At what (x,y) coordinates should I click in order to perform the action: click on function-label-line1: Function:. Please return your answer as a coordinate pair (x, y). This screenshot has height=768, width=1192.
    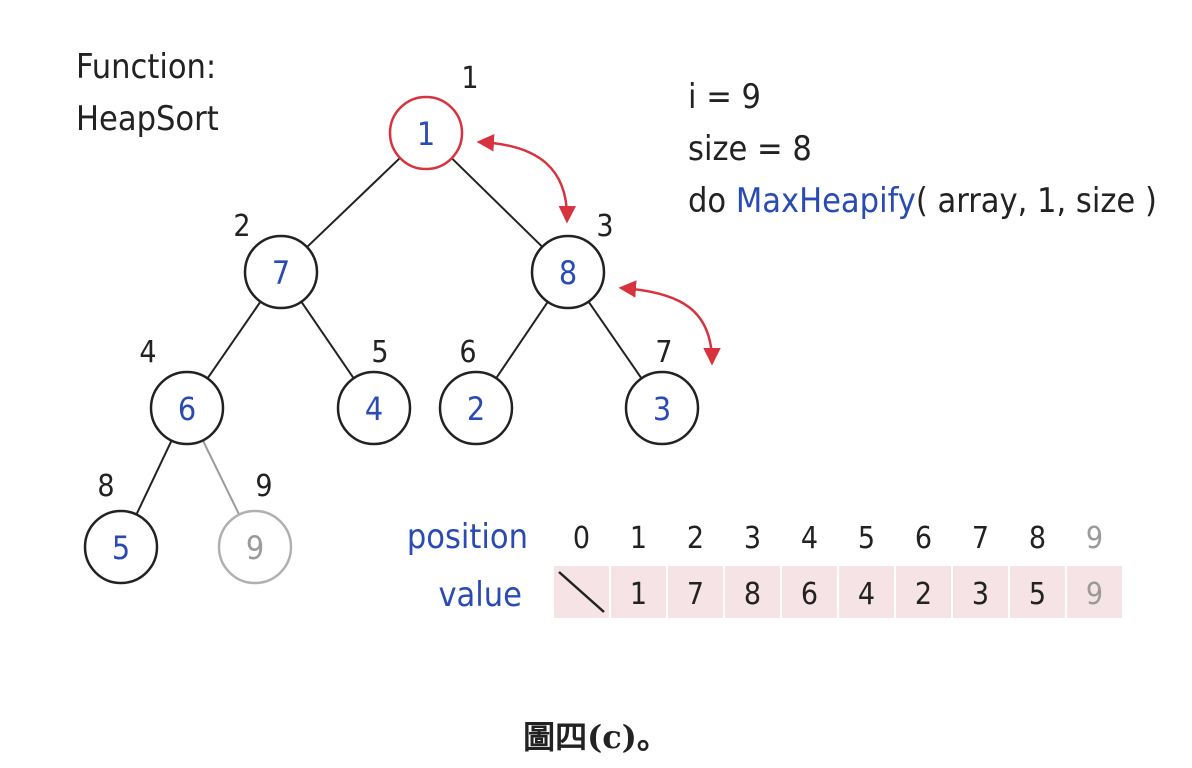
    Looking at the image, I should click on (146, 67).